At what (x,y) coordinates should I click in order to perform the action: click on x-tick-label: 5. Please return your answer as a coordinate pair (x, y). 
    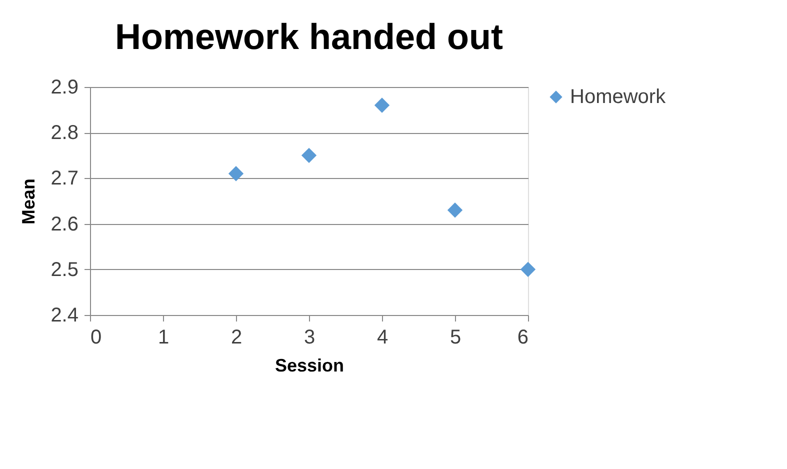
    Looking at the image, I should click on (456, 337).